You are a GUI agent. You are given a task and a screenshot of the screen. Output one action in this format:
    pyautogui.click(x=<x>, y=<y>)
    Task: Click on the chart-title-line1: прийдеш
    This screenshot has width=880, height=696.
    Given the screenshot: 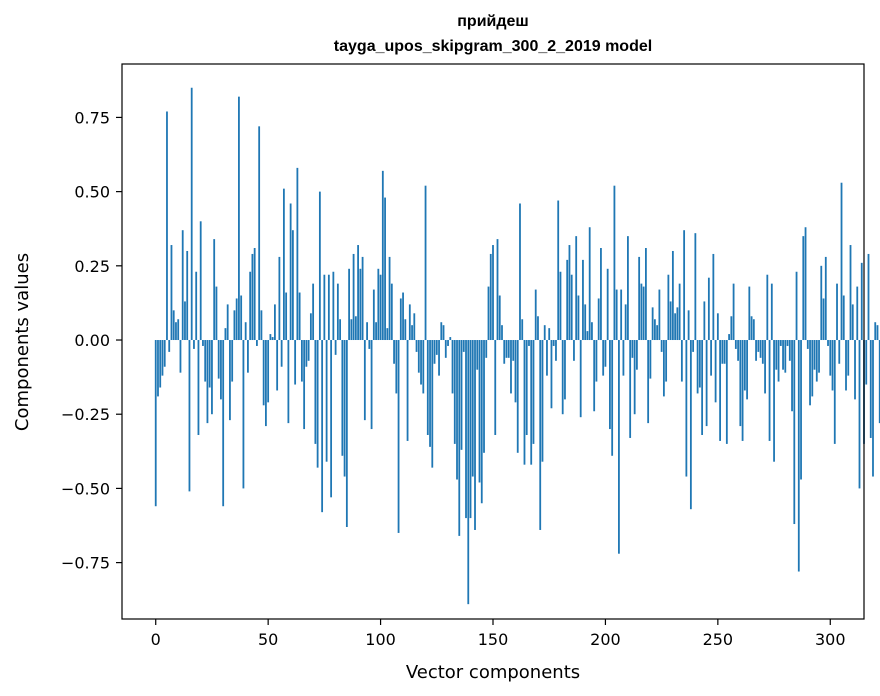 What is the action you would take?
    pyautogui.click(x=493, y=21)
    